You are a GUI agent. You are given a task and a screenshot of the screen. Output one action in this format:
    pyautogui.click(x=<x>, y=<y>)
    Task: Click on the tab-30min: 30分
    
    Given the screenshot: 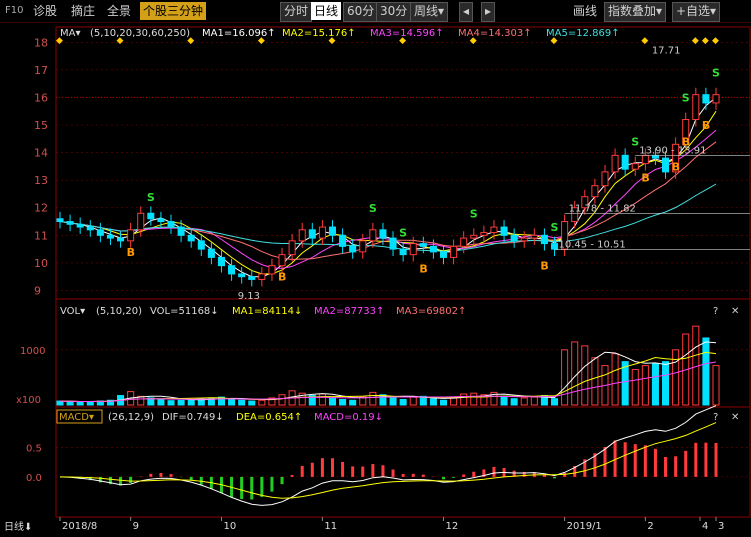 What is the action you would take?
    pyautogui.click(x=394, y=12)
    